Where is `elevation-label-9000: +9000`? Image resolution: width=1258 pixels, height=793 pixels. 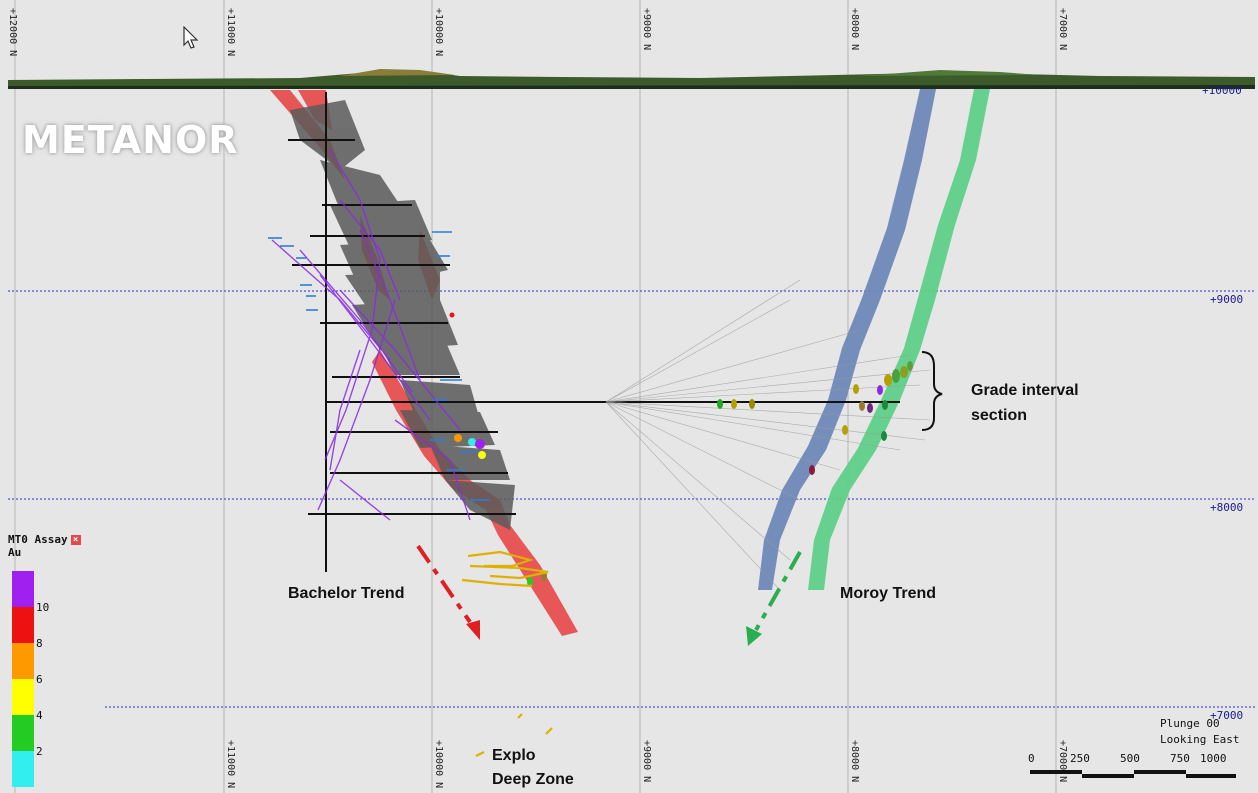 elevation-label-9000: +9000 is located at coordinates (1226, 299).